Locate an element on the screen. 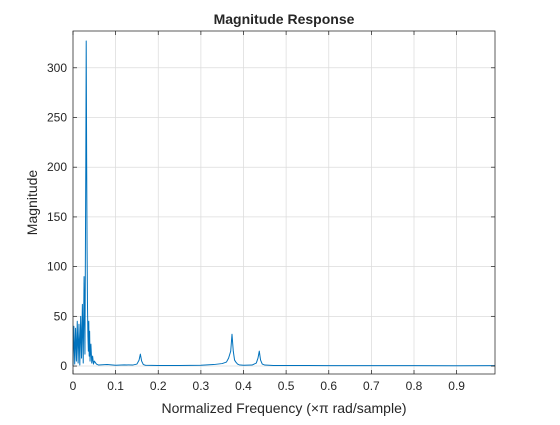 This screenshot has height=425, width=560. x-tick-label: 0.1 is located at coordinates (115, 386).